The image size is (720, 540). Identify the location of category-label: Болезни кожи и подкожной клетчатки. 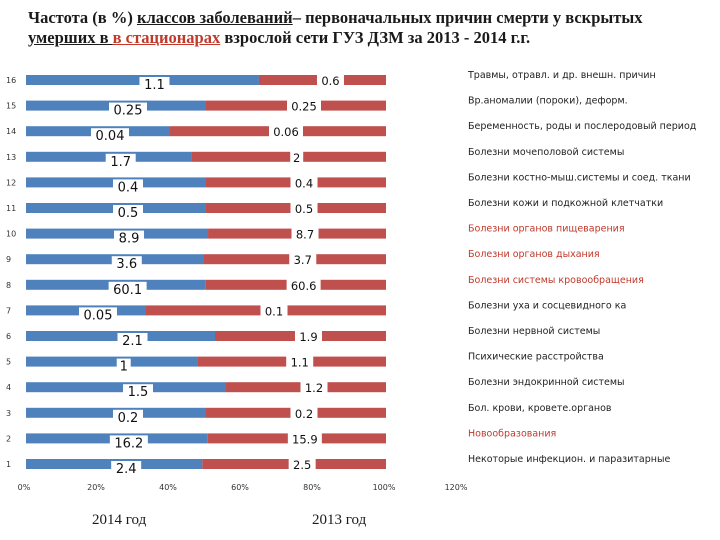
(565, 203).